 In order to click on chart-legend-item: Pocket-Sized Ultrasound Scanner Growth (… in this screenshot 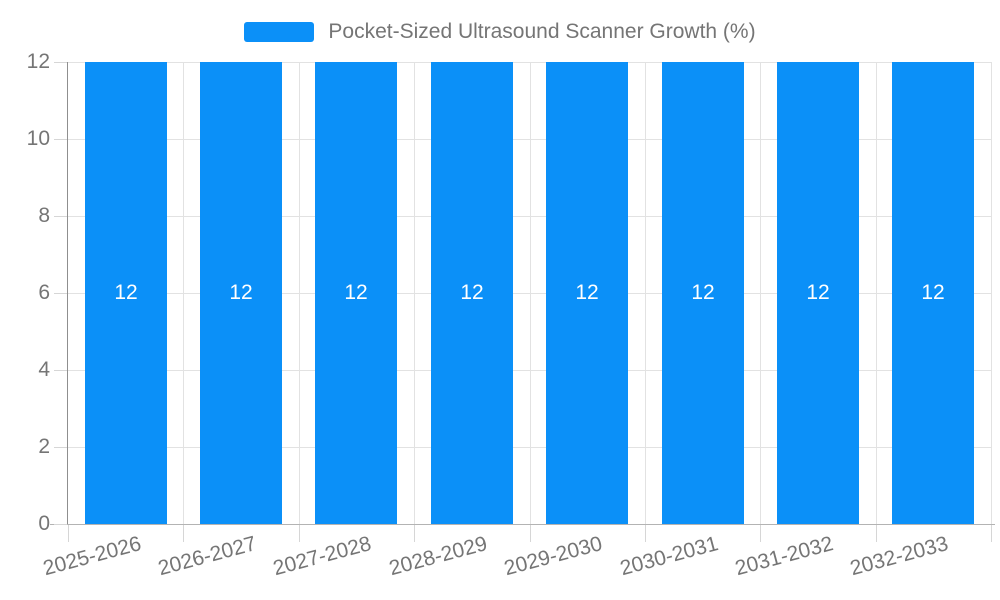, I will do `click(500, 32)`.